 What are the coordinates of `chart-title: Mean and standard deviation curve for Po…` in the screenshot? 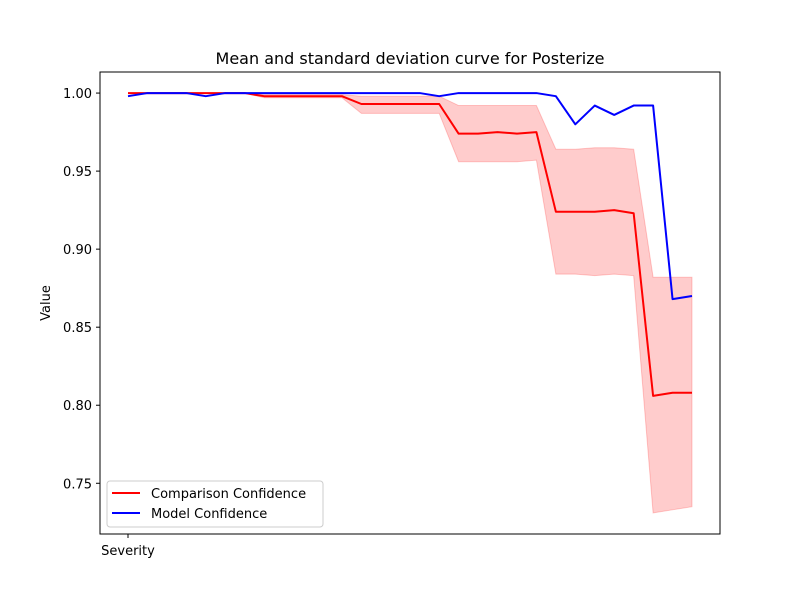 It's located at (410, 58).